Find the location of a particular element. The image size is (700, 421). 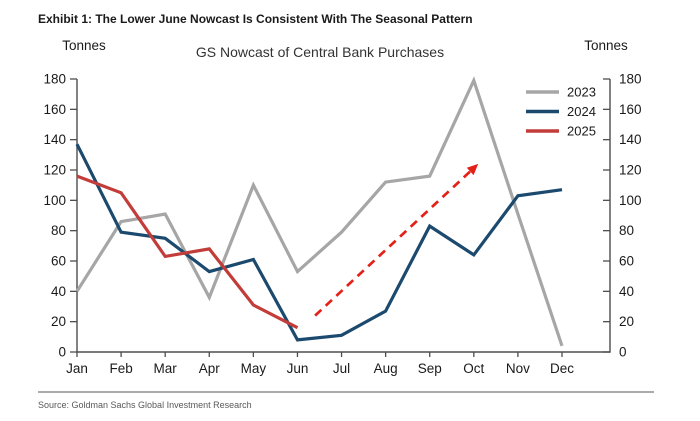

trend-arrow is located at coordinates (396, 240).